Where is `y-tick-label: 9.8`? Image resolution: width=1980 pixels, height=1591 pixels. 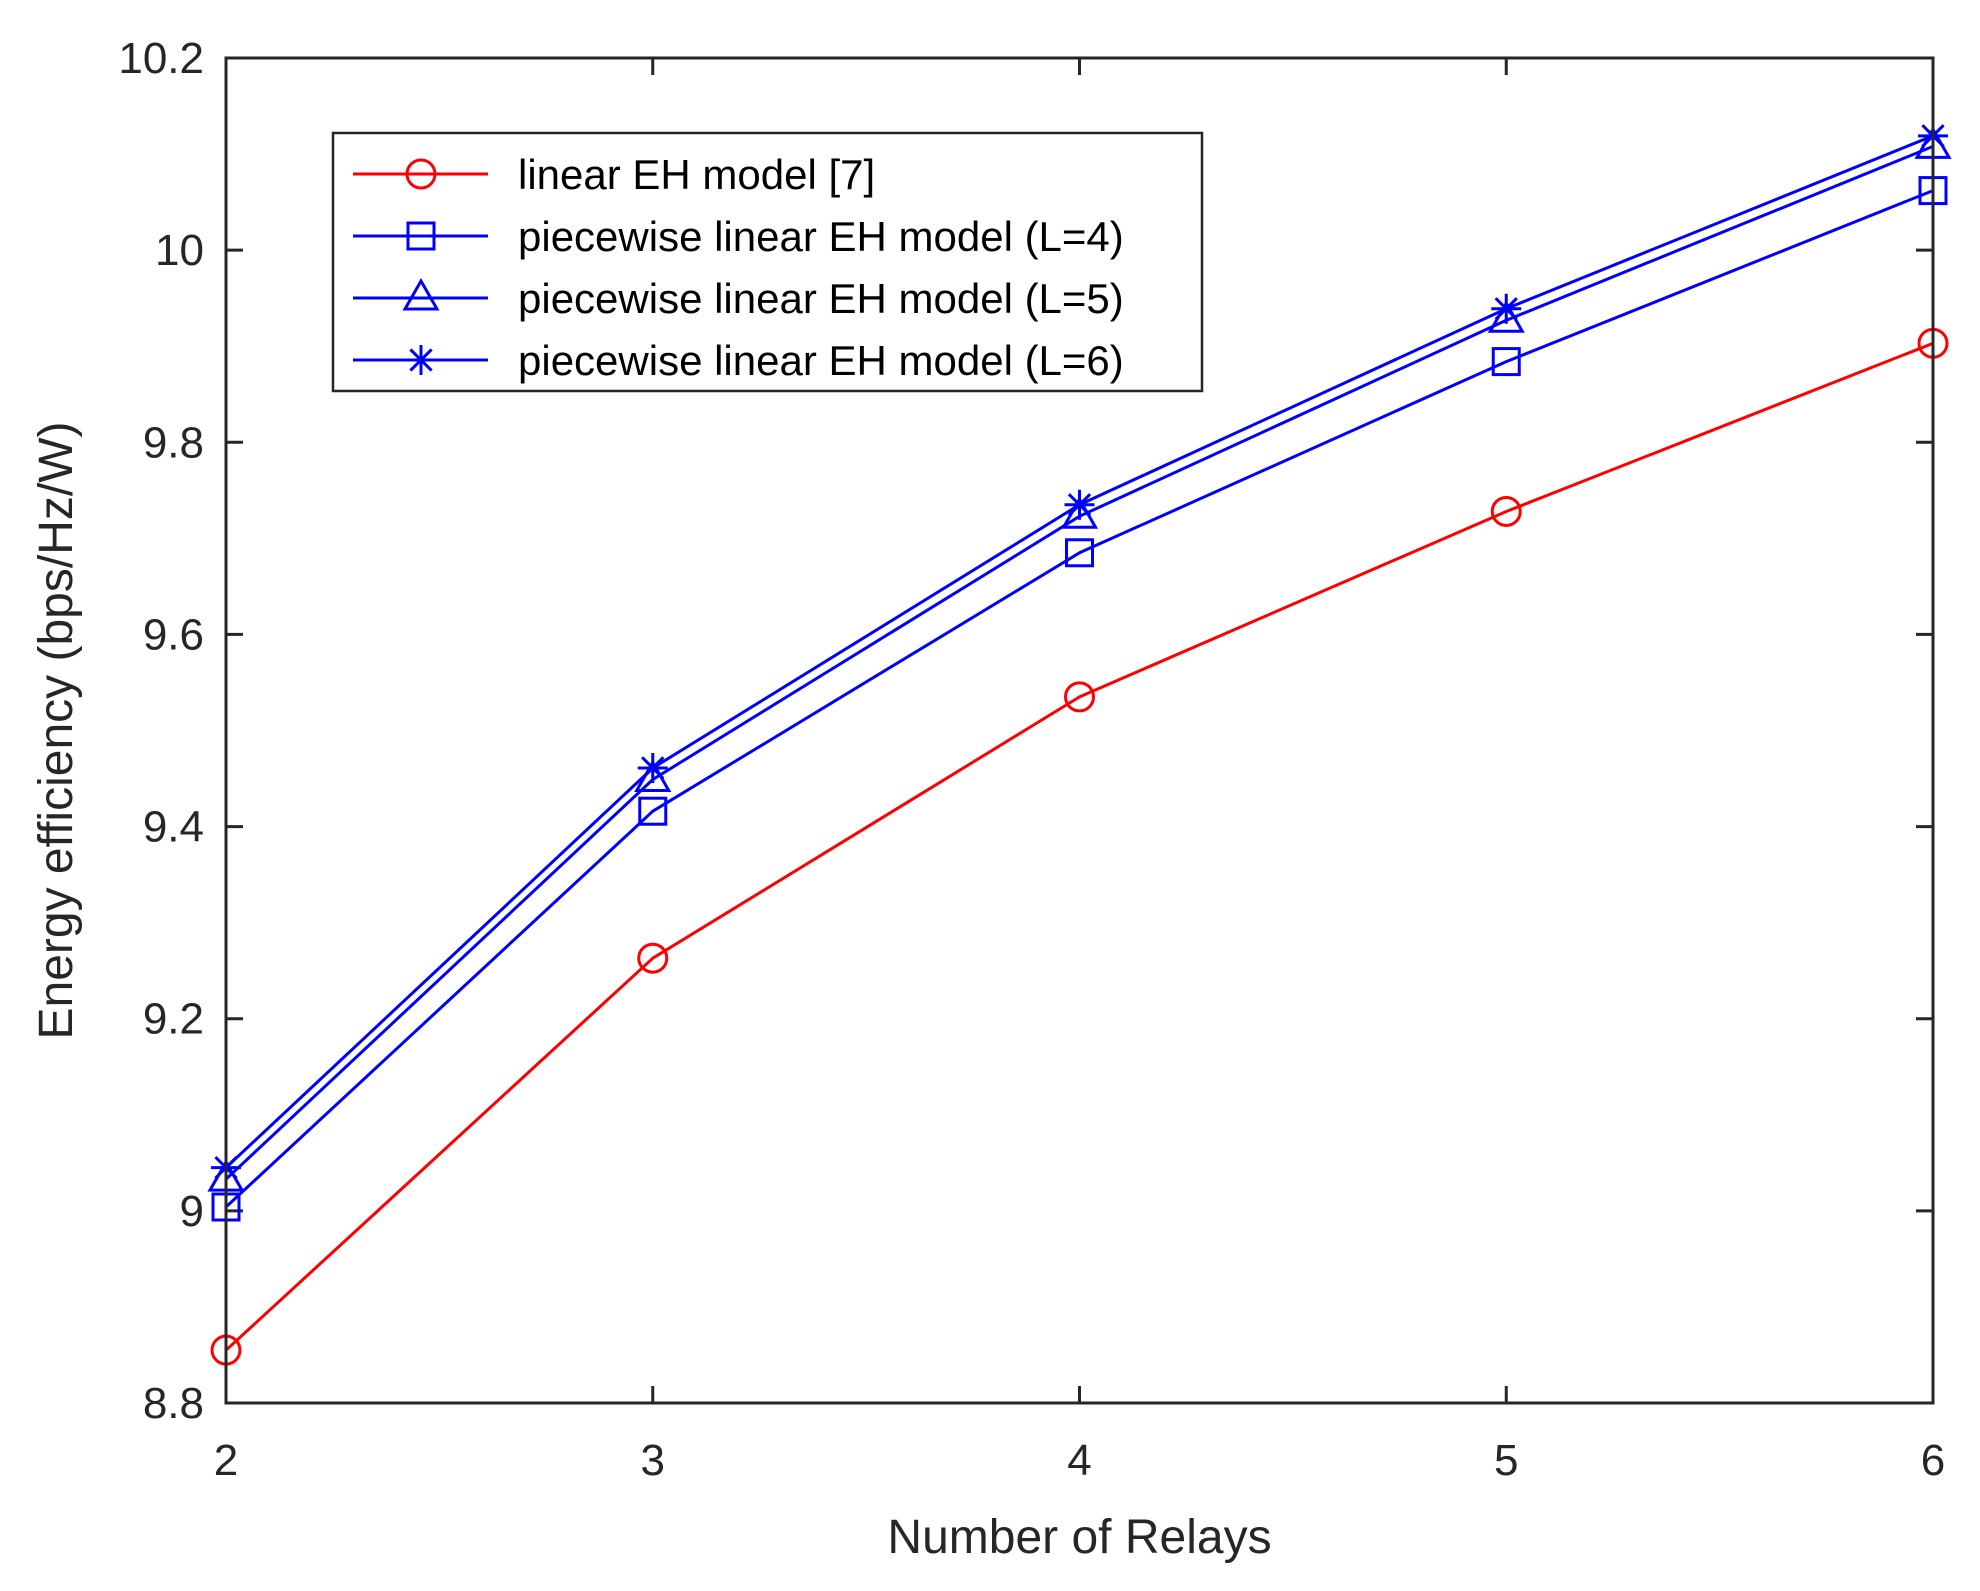
y-tick-label: 9.8 is located at coordinates (173, 442).